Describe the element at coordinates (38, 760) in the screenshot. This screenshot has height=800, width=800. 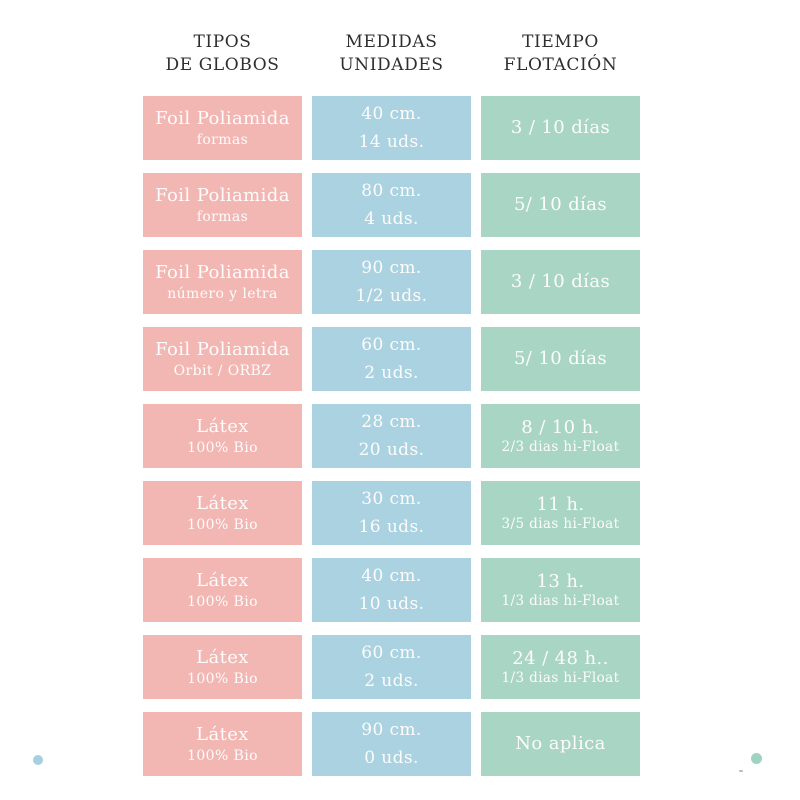
I see `decorative-blue-dot` at that location.